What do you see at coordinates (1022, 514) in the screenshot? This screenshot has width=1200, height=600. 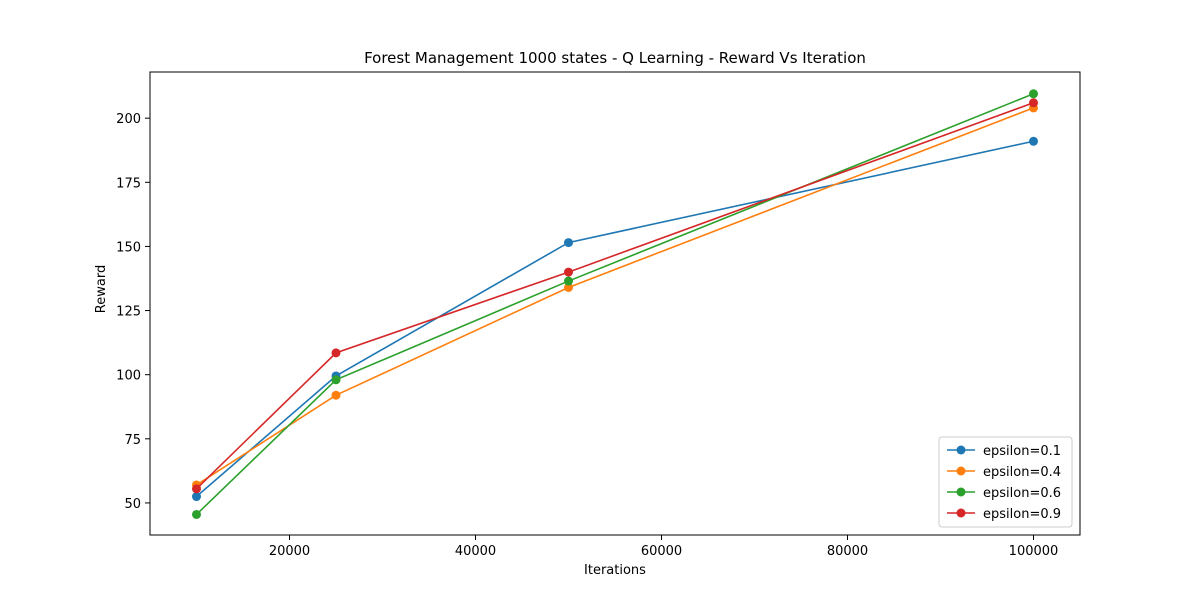 I see `legend-label: epsilon=0.9` at bounding box center [1022, 514].